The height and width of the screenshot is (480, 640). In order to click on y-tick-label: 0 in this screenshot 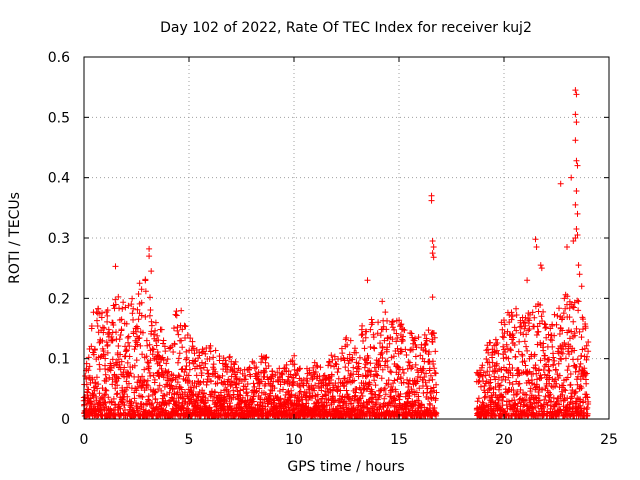, I will do `click(65, 420)`.